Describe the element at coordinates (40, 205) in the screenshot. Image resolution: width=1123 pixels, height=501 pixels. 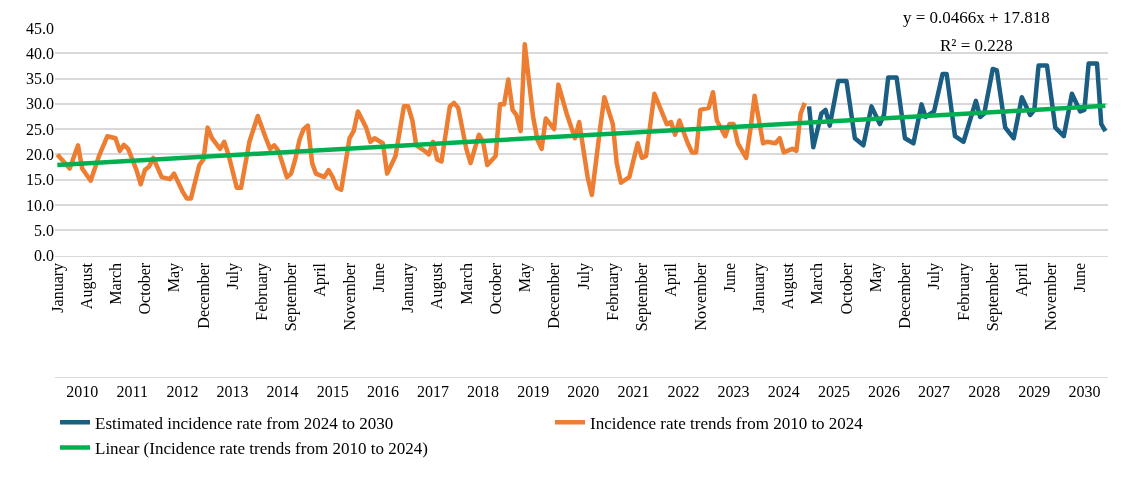
I see `y-tick-label: 10.0` at that location.